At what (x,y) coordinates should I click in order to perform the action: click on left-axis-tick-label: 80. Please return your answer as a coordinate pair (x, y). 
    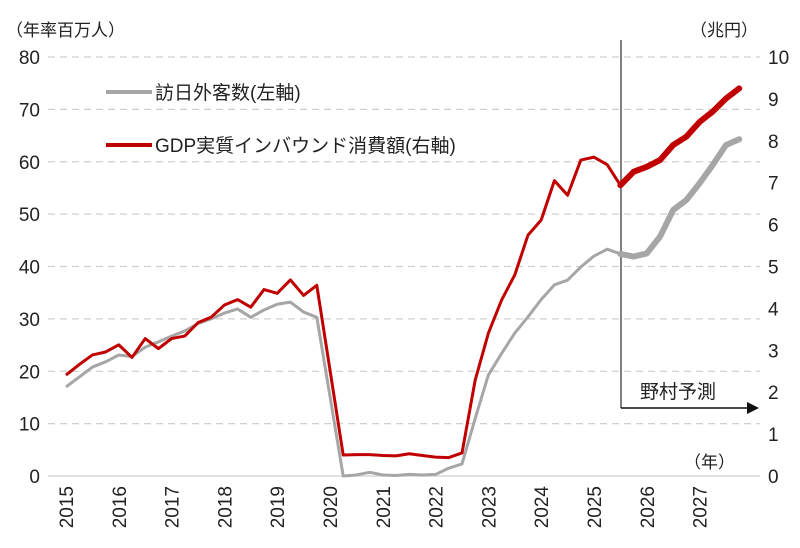
    Looking at the image, I should click on (29, 58).